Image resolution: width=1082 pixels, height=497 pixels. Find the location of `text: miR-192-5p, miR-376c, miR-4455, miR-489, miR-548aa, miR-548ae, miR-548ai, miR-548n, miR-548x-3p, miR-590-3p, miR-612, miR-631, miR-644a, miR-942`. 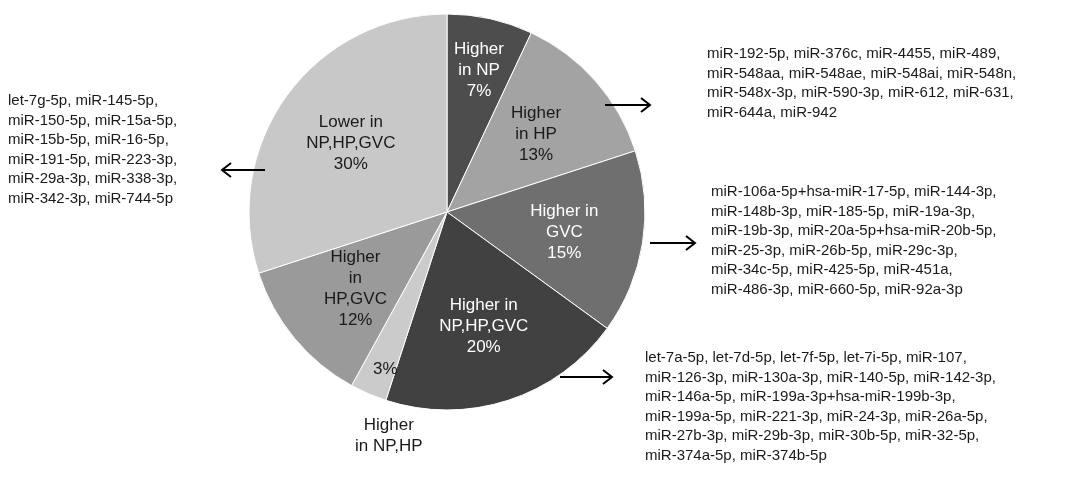

text: miR-192-5p, miR-376c, miR-4455, miR-489, miR-548aa, miR-548ae, miR-548ai, miR-548n, miR-548x-3p, miR-590-3p, miR-612, miR-631, miR-644a, miR-942 is located at coordinates (862, 82).